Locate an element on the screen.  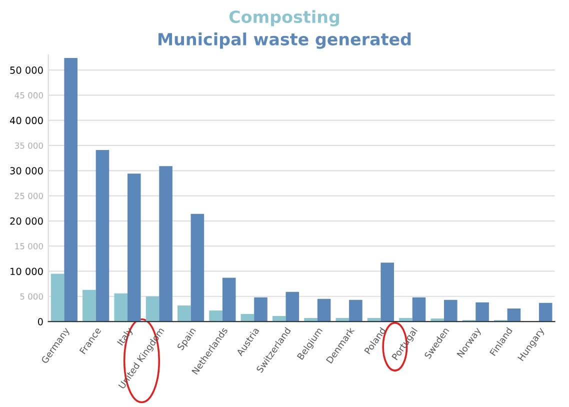
y-tick-label: 40 000 is located at coordinates (26, 120).